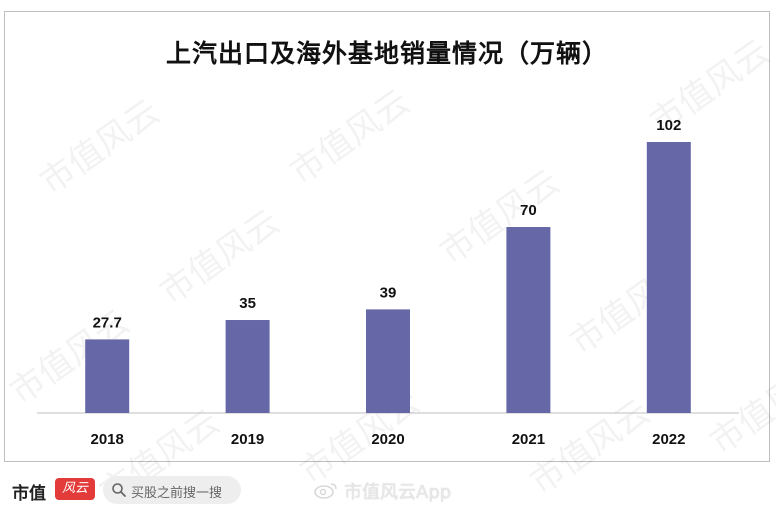 The height and width of the screenshot is (514, 776). I want to click on x-tick-label-2019: 2019, so click(247, 439).